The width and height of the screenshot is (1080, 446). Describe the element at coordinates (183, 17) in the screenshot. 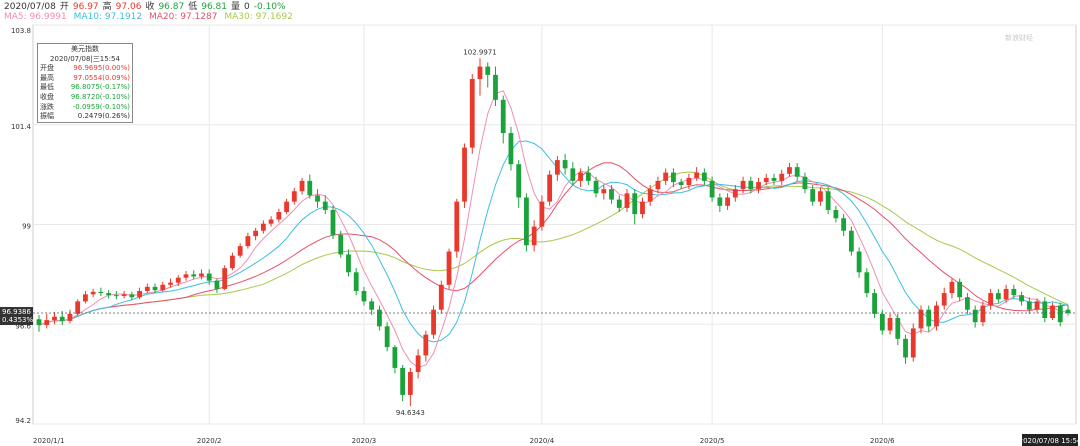

I see `legend-ma20: MA20: 97.1287` at that location.